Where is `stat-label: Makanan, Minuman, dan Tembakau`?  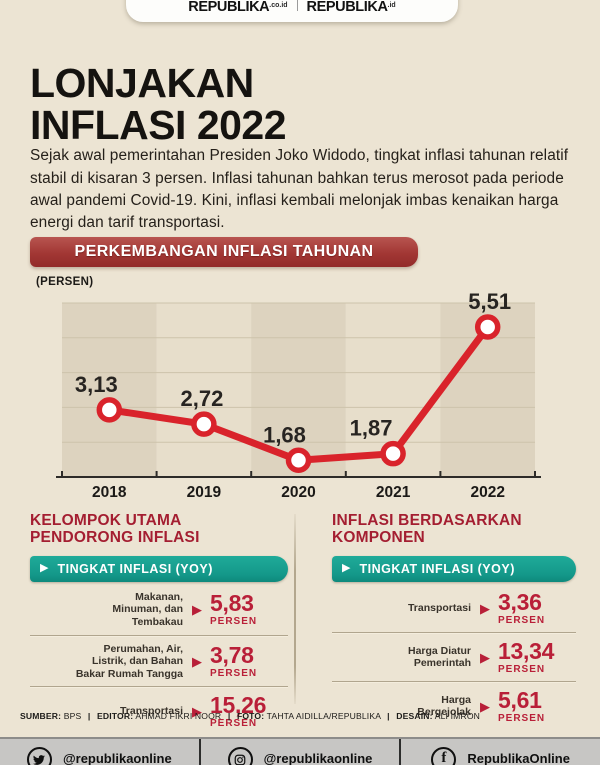
stat-label: Makanan, Minuman, dan Tembakau is located at coordinates (147, 609).